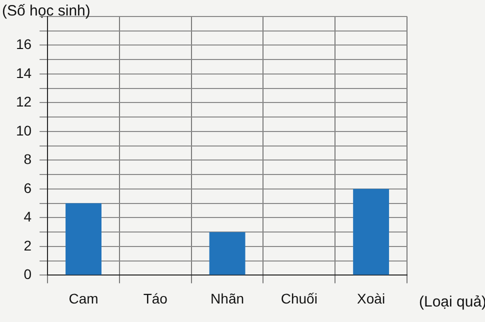 This screenshot has height=322, width=485. What do you see at coordinates (28, 274) in the screenshot?
I see `y-tick-label: 0` at bounding box center [28, 274].